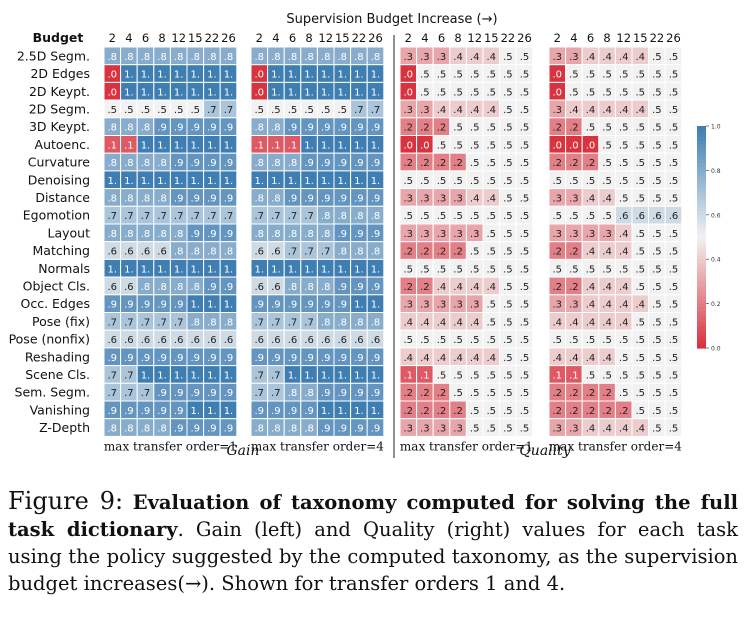 This screenshot has height=621, width=747. What do you see at coordinates (474, 38) in the screenshot?
I see `budget-tick-label: 12` at bounding box center [474, 38].